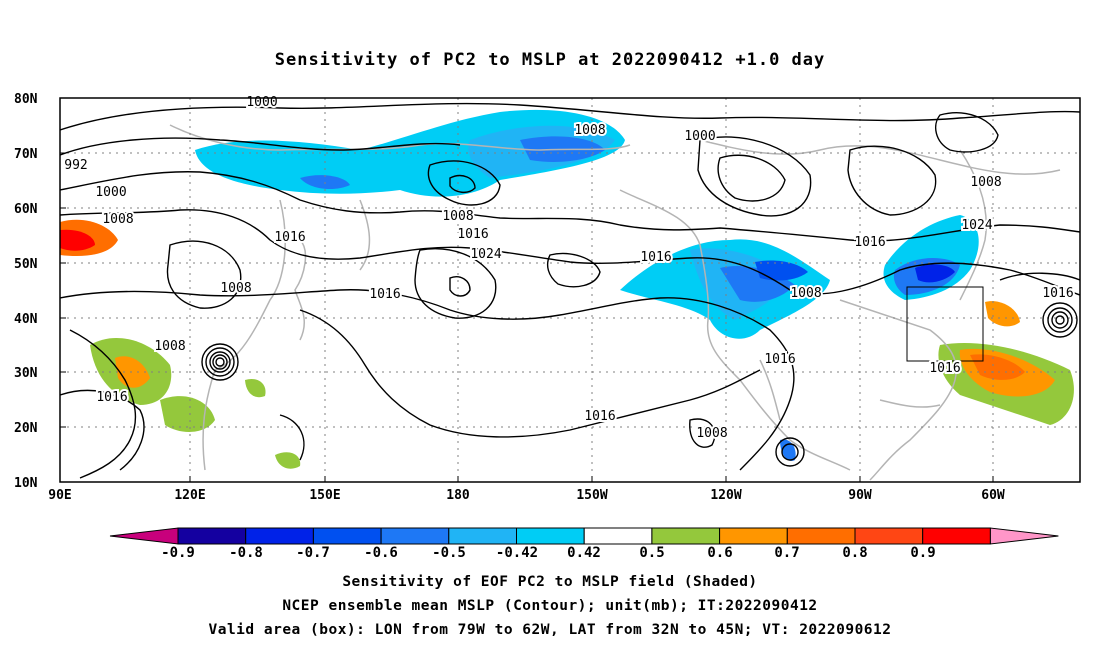 The image size is (1100, 650). What do you see at coordinates (591, 495) in the screenshot?
I see `lon-label: 150W` at bounding box center [591, 495].